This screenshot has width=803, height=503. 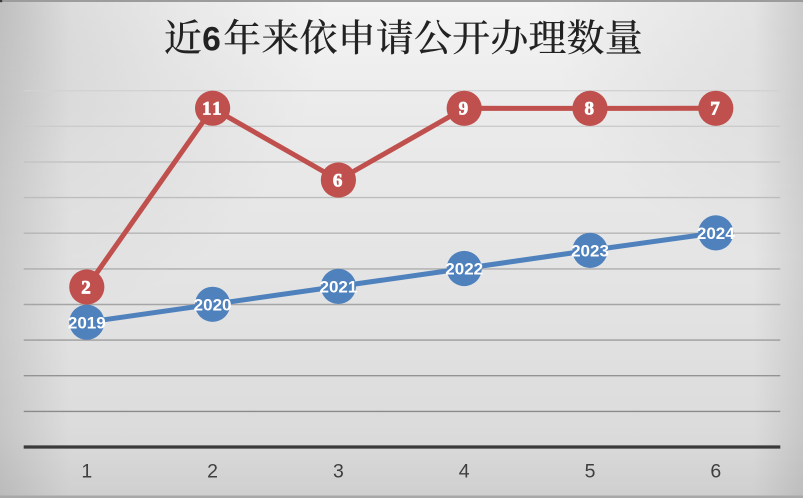 What do you see at coordinates (590, 472) in the screenshot?
I see `svg-text: 5` at bounding box center [590, 472].